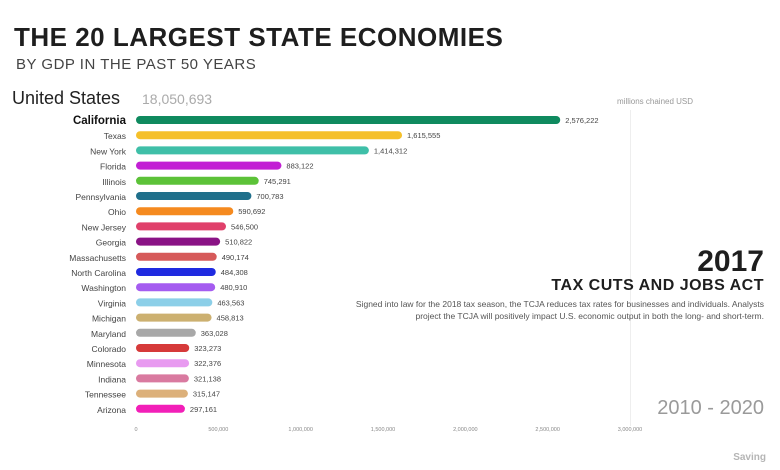 The image size is (780, 470). I want to click on value-label: 315,147, so click(206, 394).